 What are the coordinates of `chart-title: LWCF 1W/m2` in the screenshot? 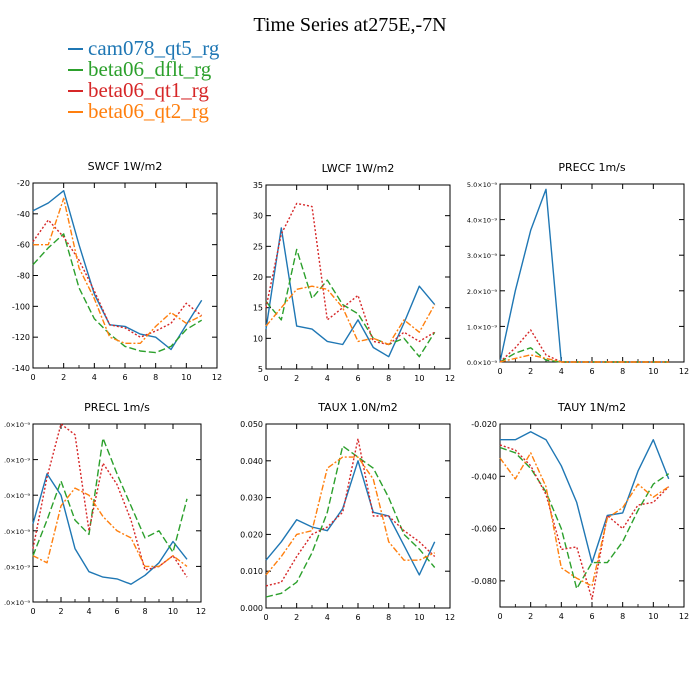 It's located at (358, 168).